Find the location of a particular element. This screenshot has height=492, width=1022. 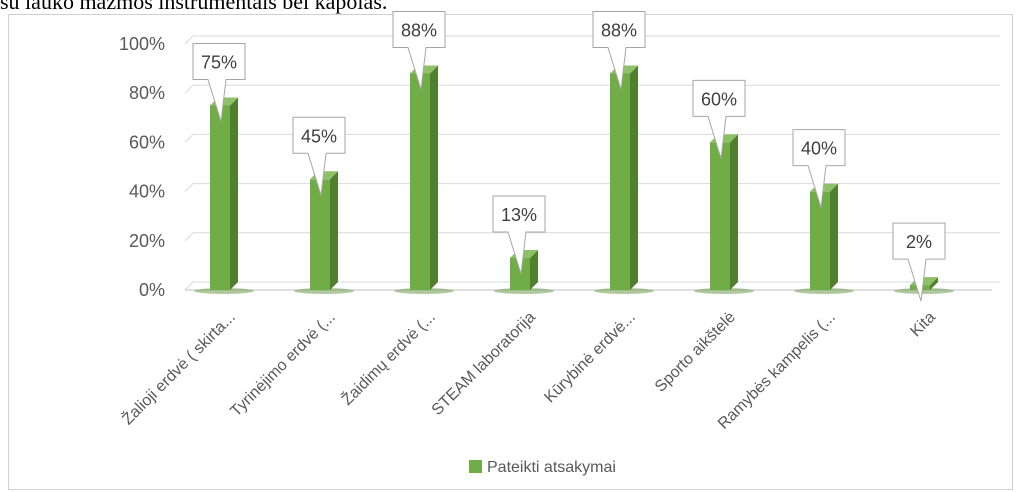

data-label: 75% is located at coordinates (219, 63).